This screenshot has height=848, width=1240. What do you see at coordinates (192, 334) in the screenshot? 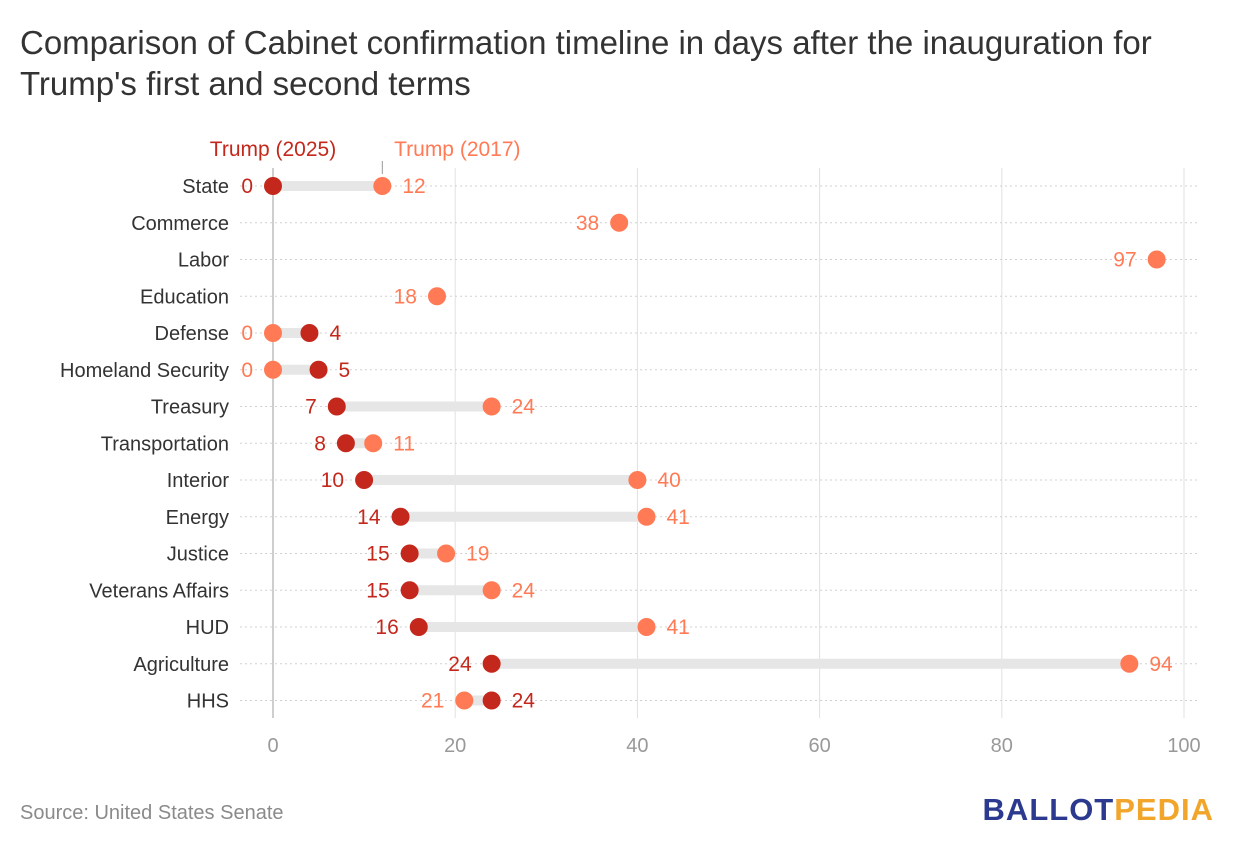
I see `category-label: Defense` at bounding box center [192, 334].